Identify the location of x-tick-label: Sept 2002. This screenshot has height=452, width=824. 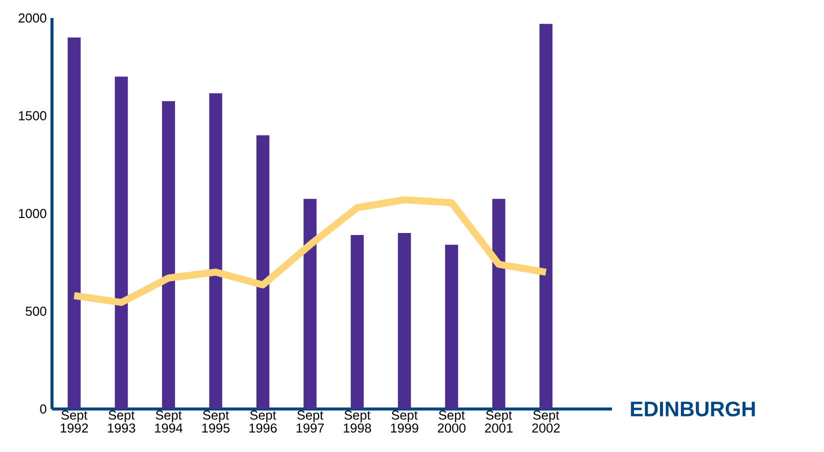
(546, 421).